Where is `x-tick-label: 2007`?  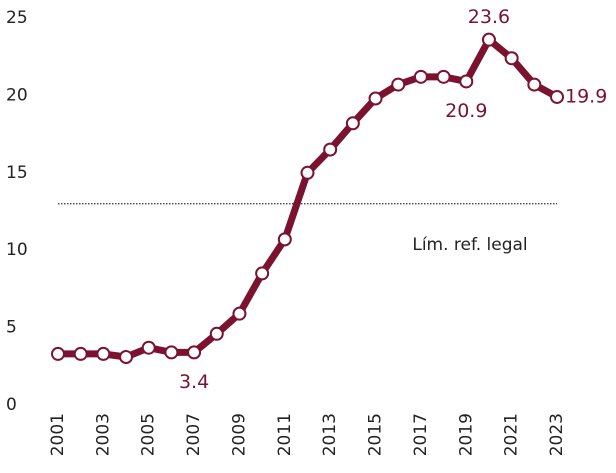 x-tick-label: 2007 is located at coordinates (194, 434).